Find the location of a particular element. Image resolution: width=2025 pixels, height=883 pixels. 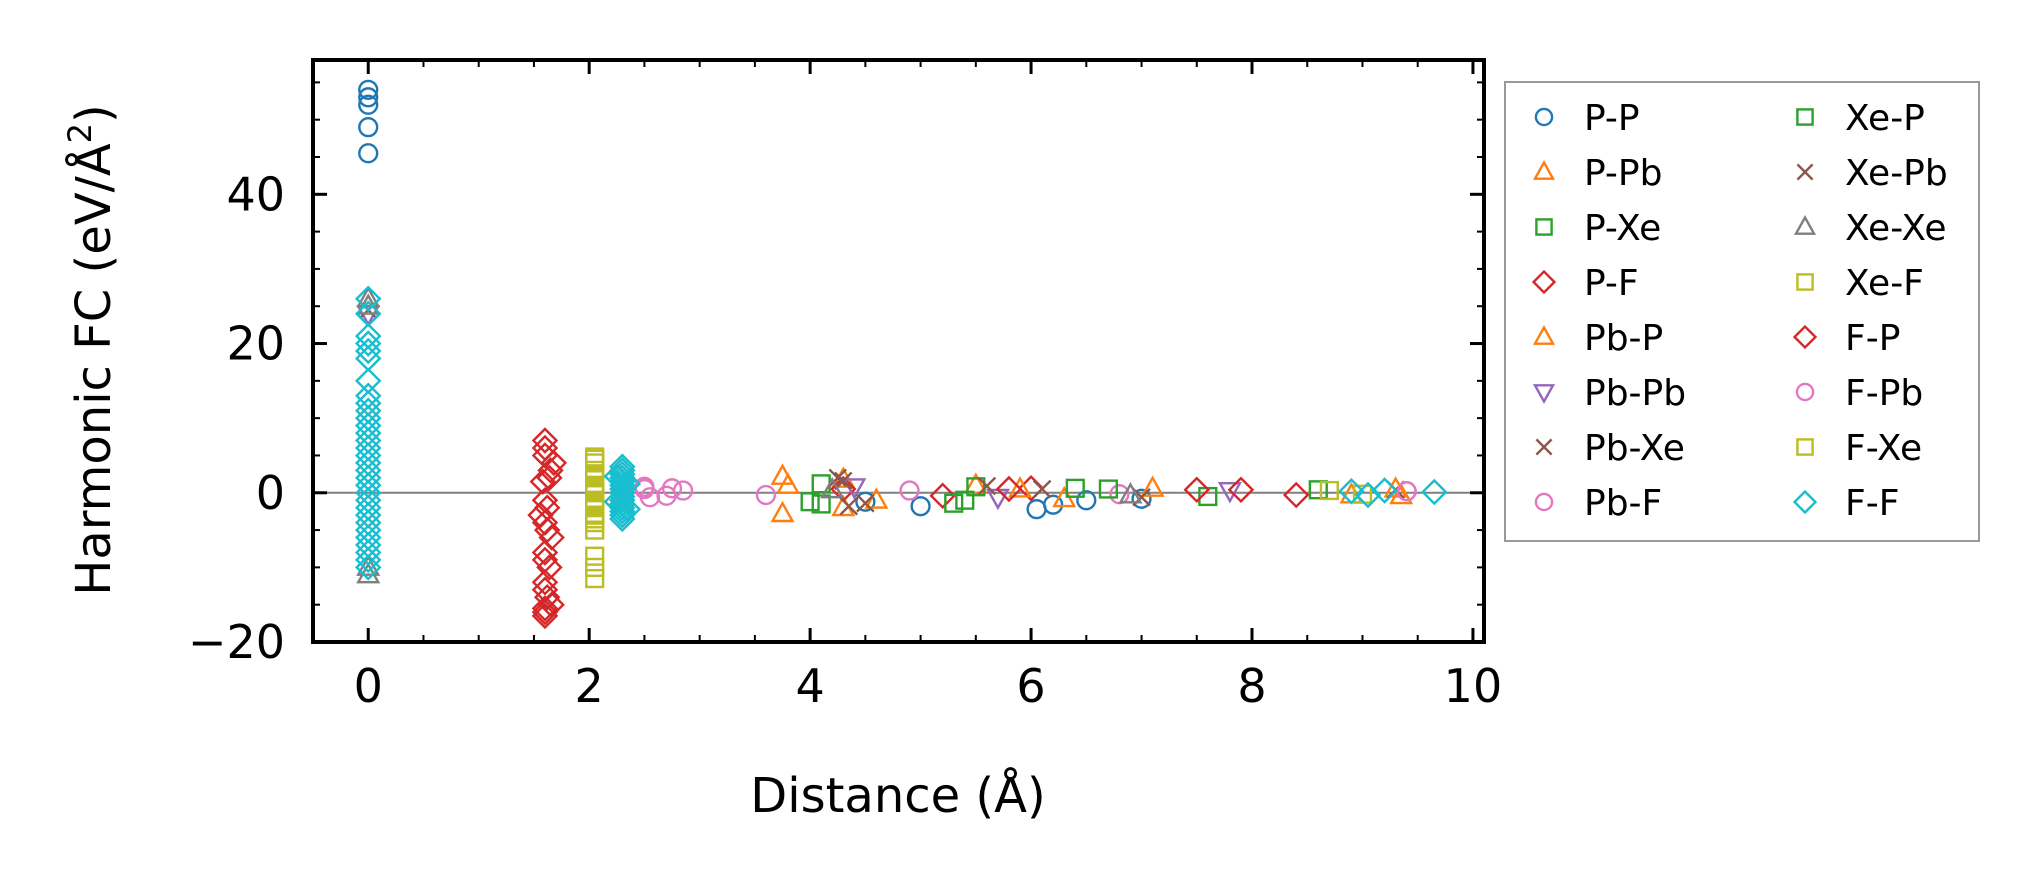

y-tick-label: 40 is located at coordinates (255, 194).